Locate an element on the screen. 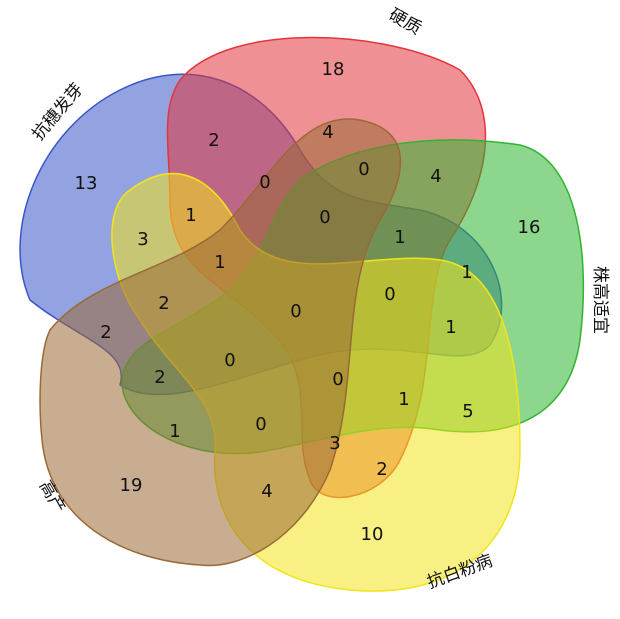  set-label: 硬质 is located at coordinates (404, 22).